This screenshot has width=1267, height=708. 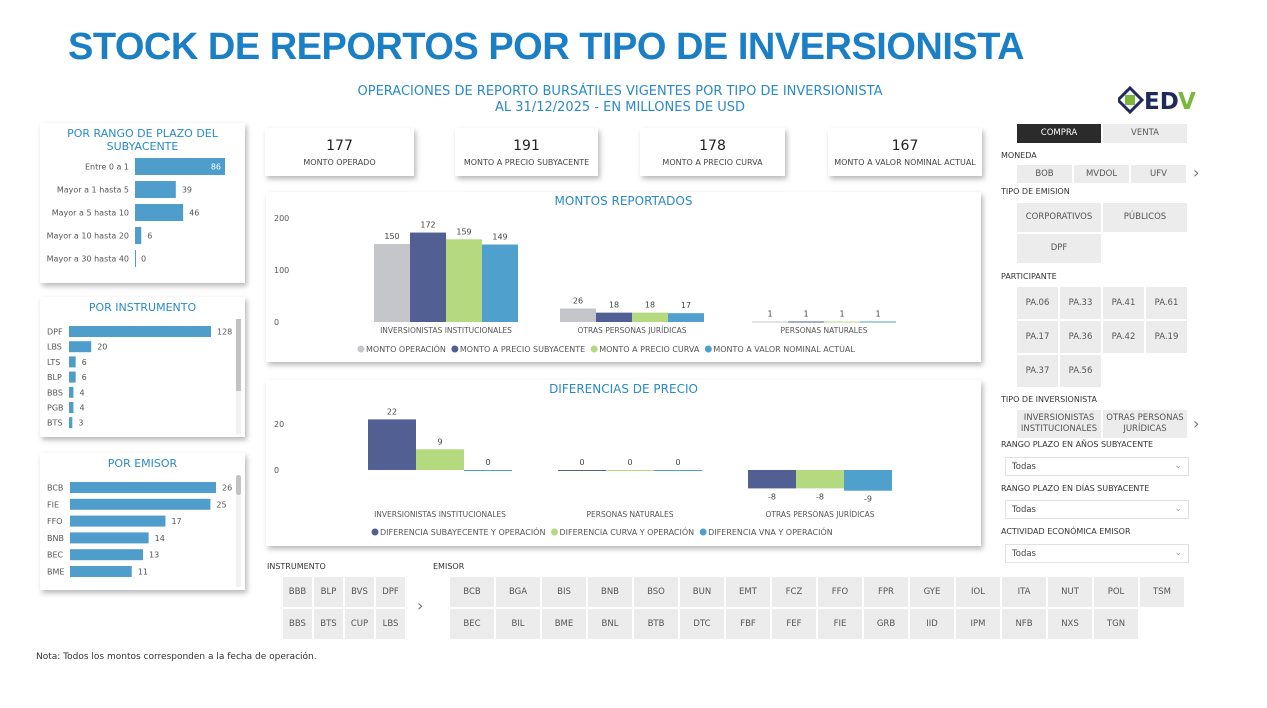 What do you see at coordinates (886, 592) in the screenshot?
I see `slicer-option-emisor: FPR` at bounding box center [886, 592].